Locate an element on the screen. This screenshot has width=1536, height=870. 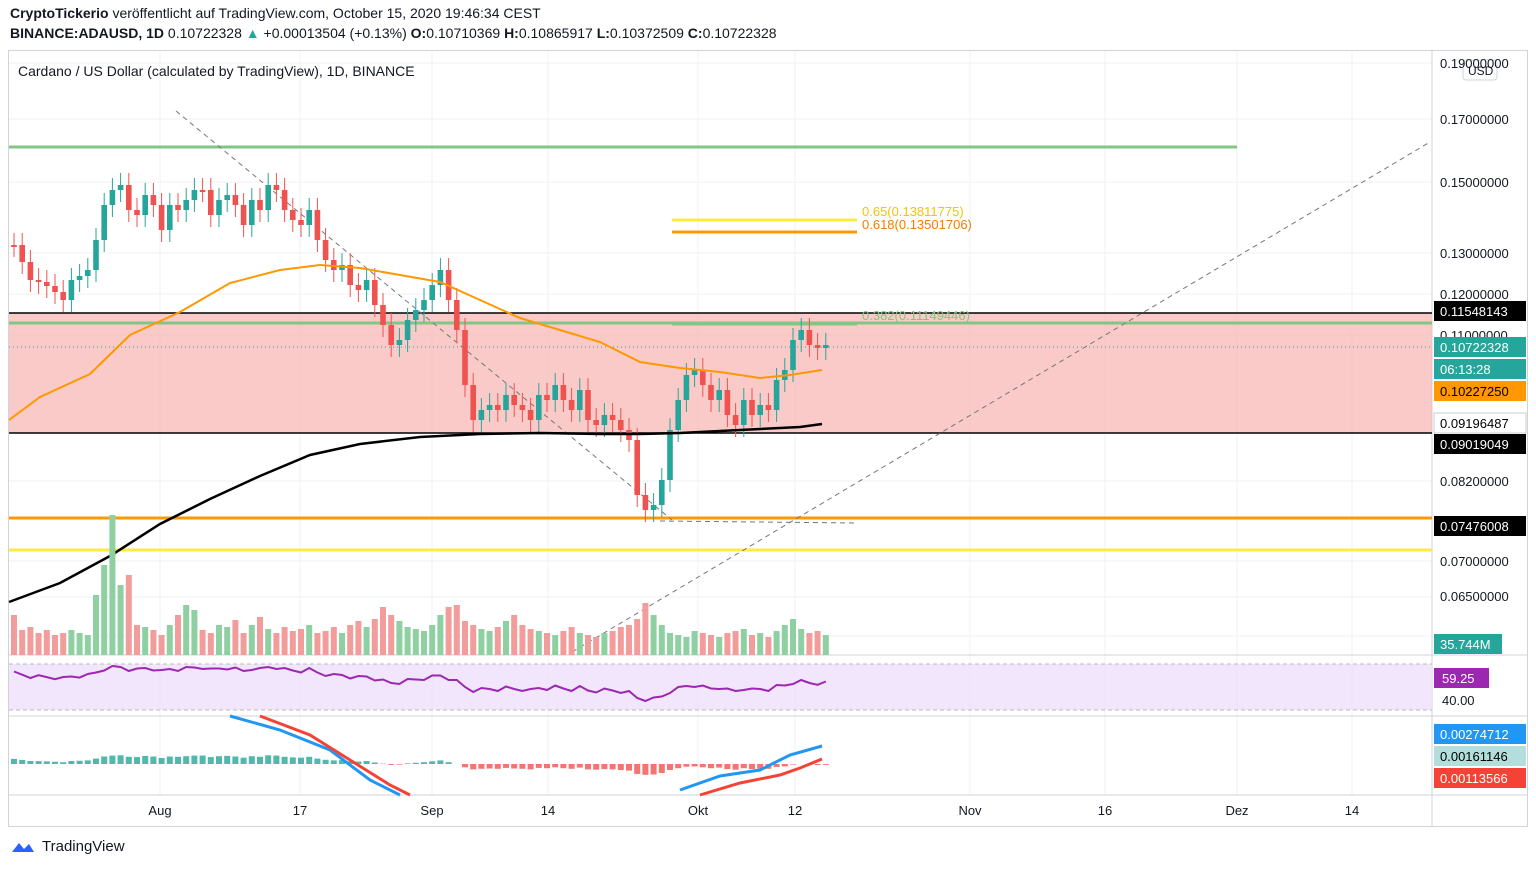
author: CryptoTickerio is located at coordinates (59, 13).